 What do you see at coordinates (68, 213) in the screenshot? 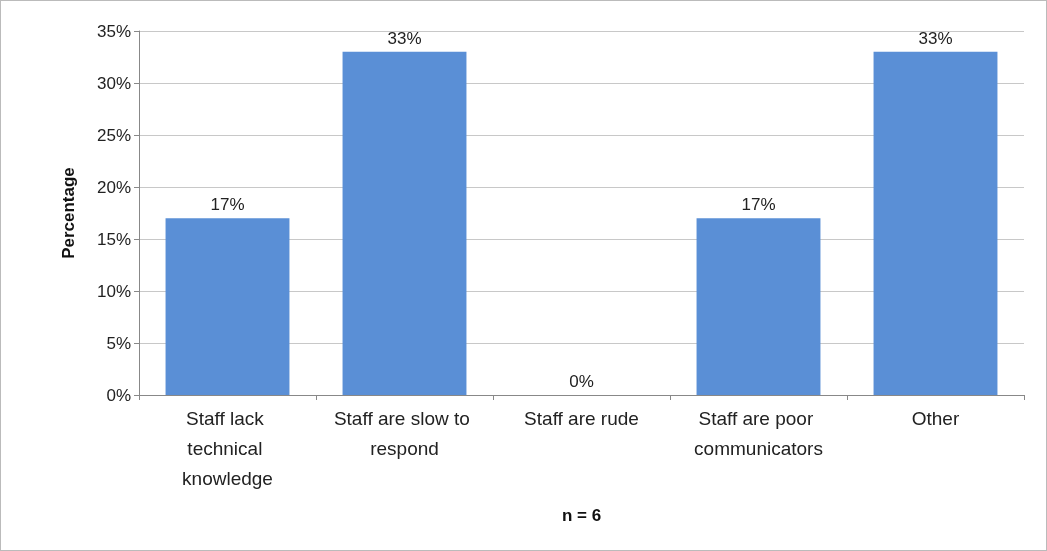
I see `y-axis-title: Percentage` at bounding box center [68, 213].